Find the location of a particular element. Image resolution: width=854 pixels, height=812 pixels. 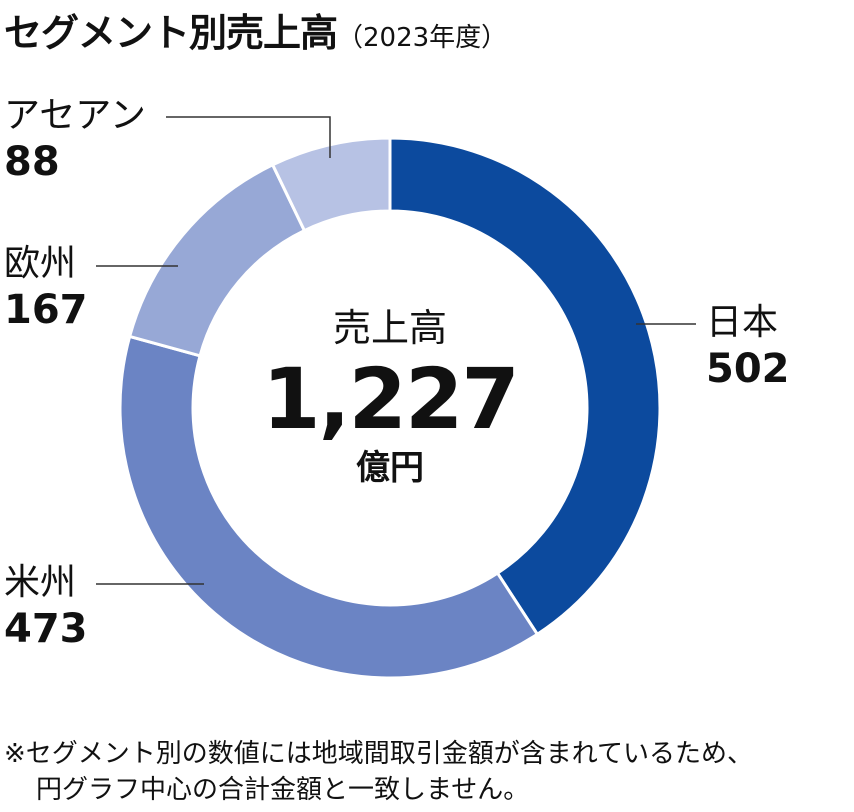

label-japan-name: 日本 is located at coordinates (742, 322).